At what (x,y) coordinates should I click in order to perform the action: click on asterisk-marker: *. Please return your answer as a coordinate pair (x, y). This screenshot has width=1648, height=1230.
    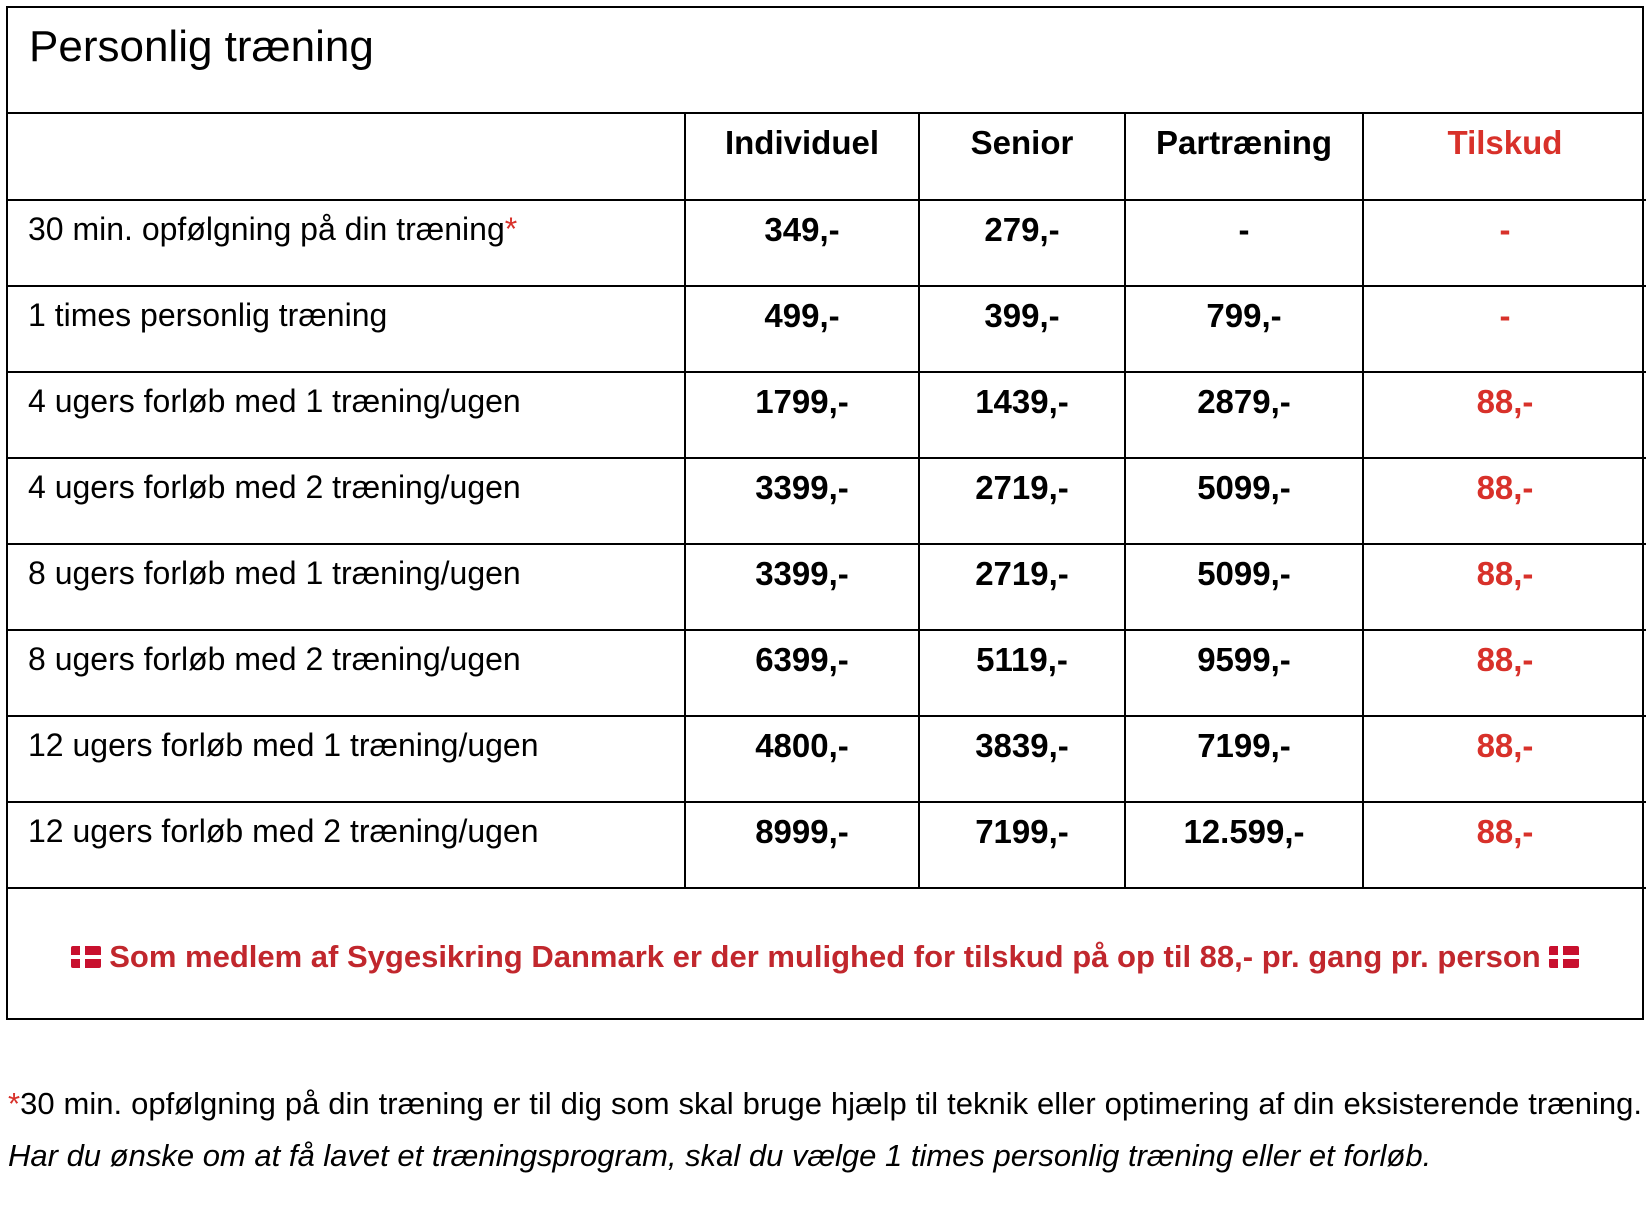
    Looking at the image, I should click on (511, 229).